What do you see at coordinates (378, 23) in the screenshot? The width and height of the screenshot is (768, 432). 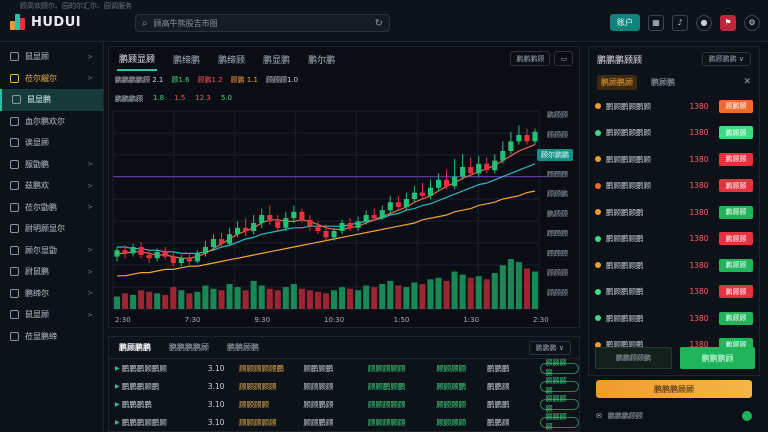 I see `refresh-icon: ↻` at bounding box center [378, 23].